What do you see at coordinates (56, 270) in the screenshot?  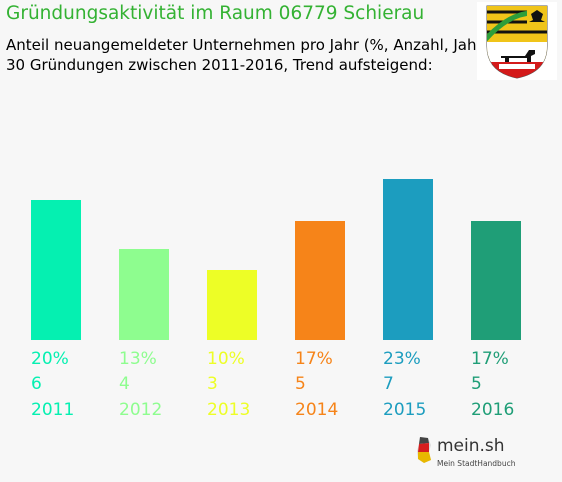 I see `bar-2011` at bounding box center [56, 270].